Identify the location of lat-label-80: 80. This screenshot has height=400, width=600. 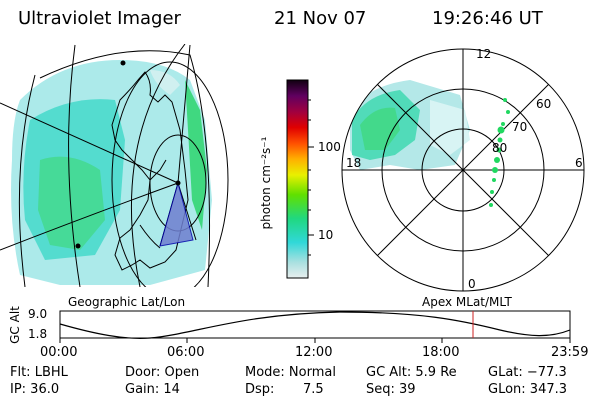
(500, 148).